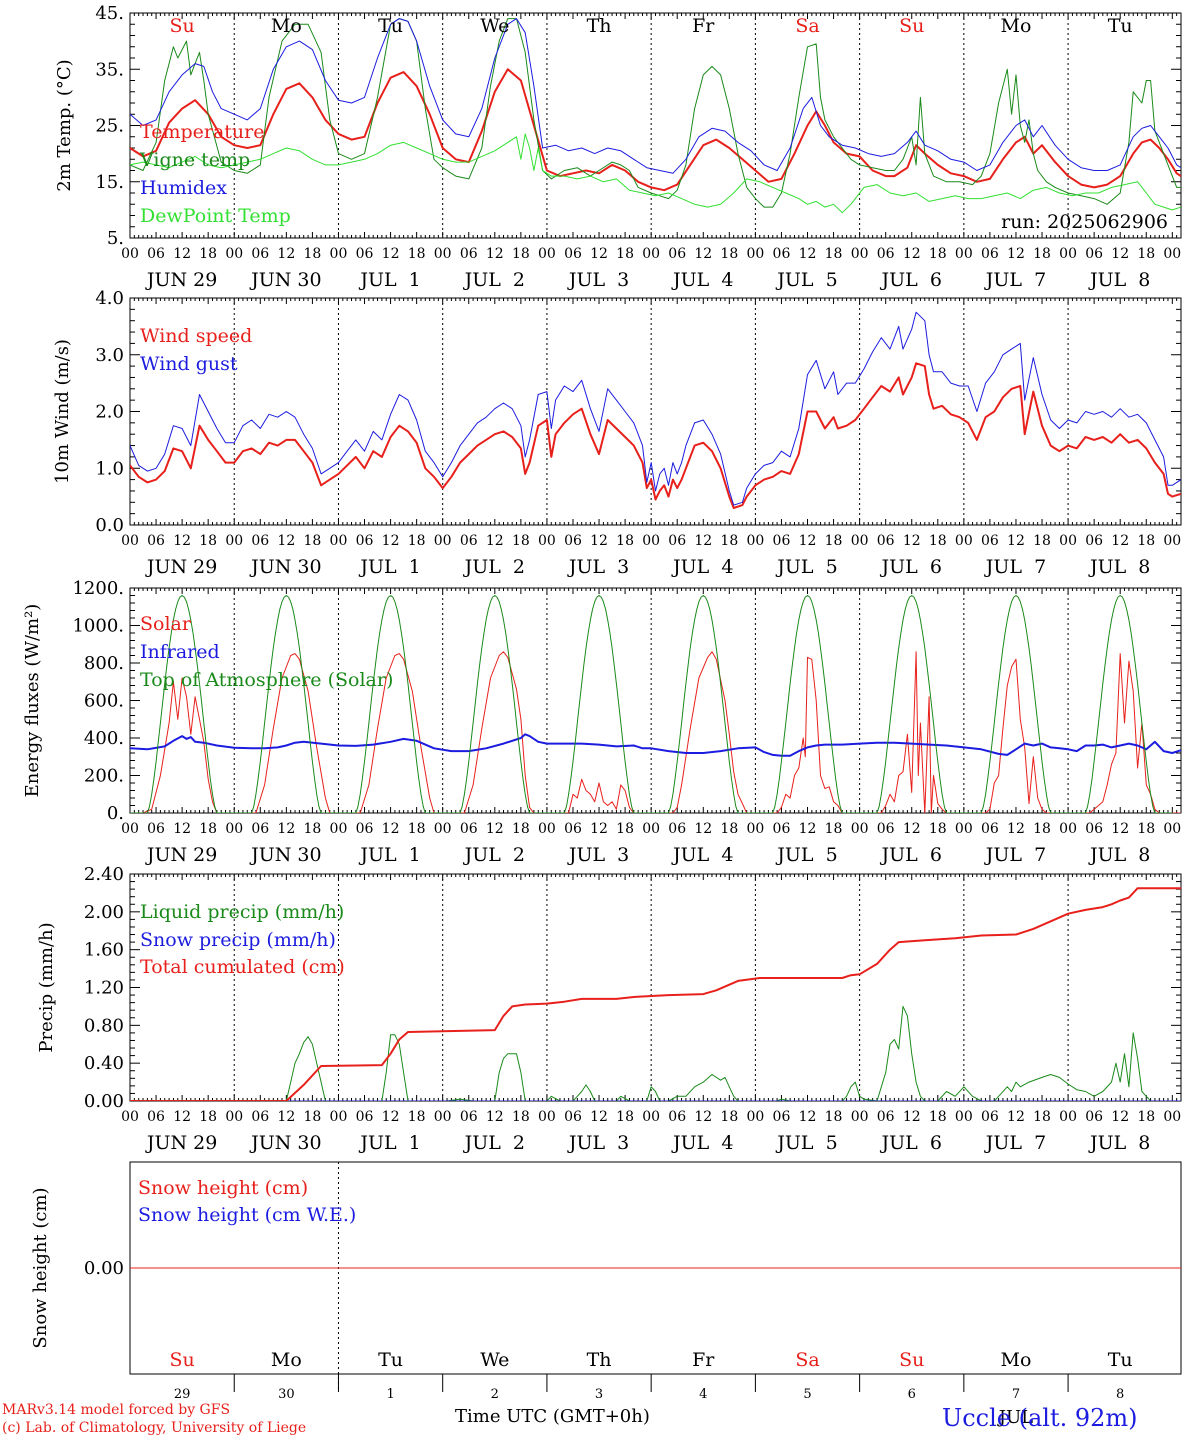 The width and height of the screenshot is (1194, 1440). Describe the element at coordinates (1119, 280) in the screenshot. I see `date-label: JUL 8` at that location.